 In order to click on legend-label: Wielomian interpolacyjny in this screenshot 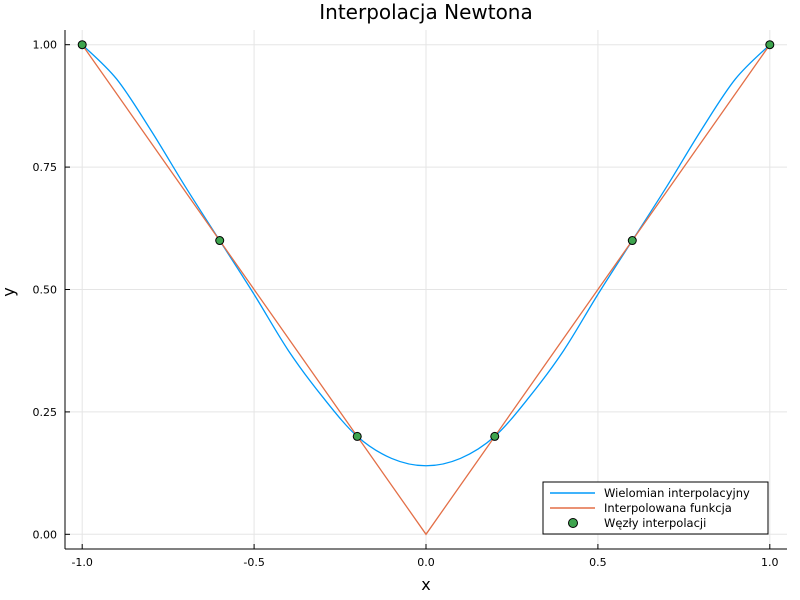, I will do `click(677, 493)`.